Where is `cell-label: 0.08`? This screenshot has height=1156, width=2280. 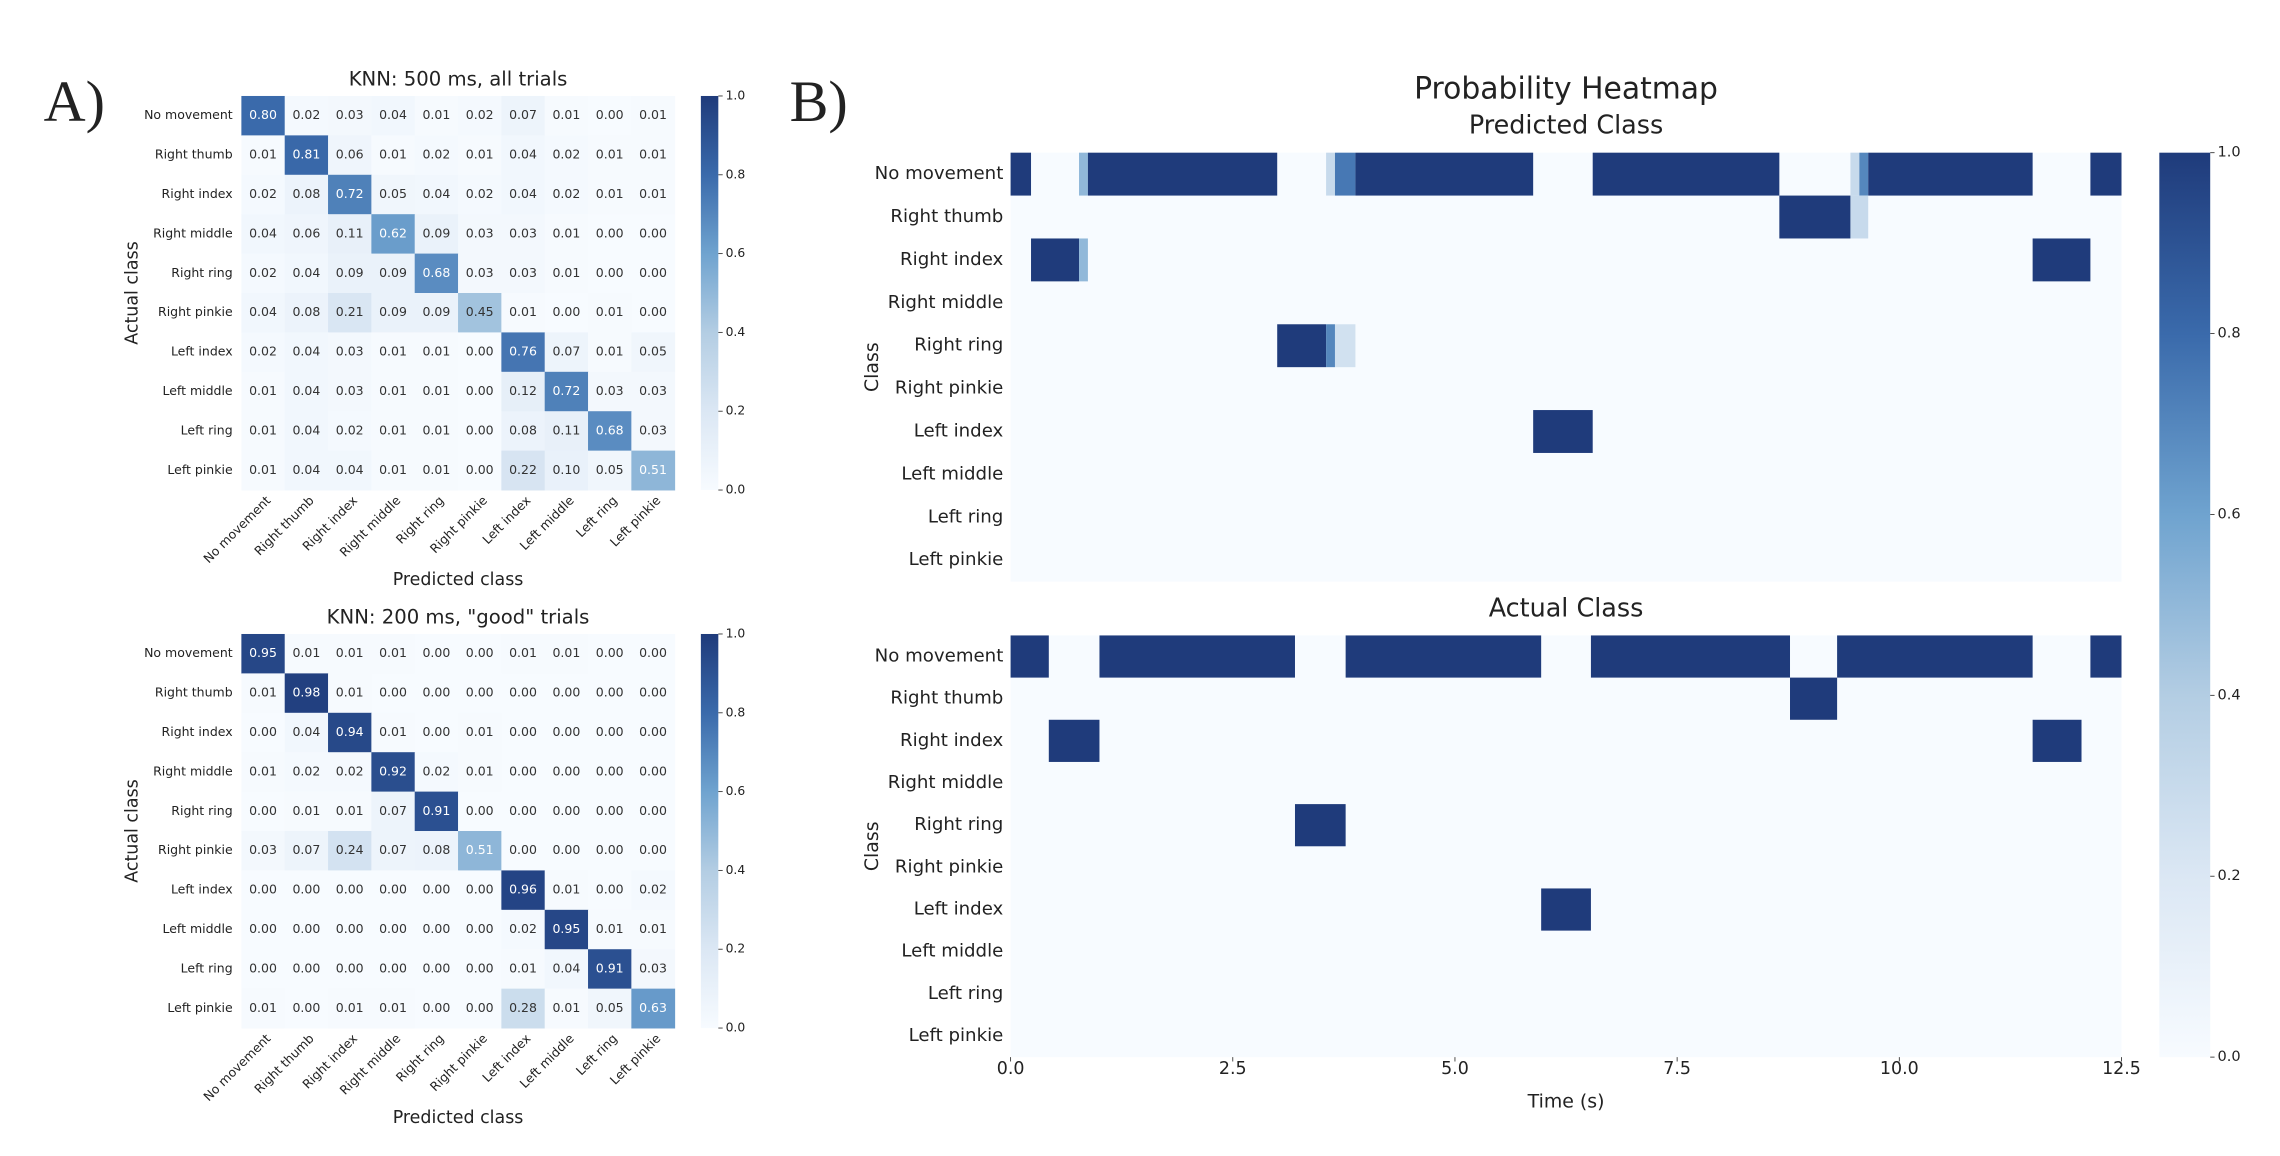
cell-label: 0.08 is located at coordinates (306, 193).